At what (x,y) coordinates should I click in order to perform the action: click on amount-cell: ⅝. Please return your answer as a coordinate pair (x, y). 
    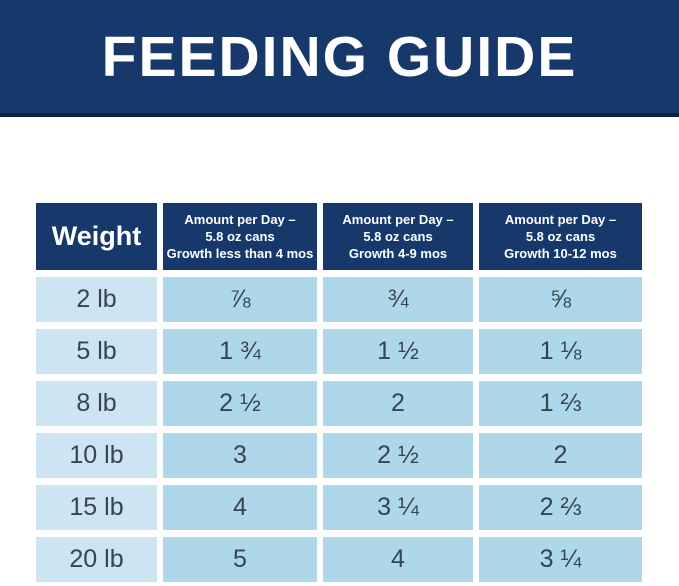
    Looking at the image, I should click on (560, 299).